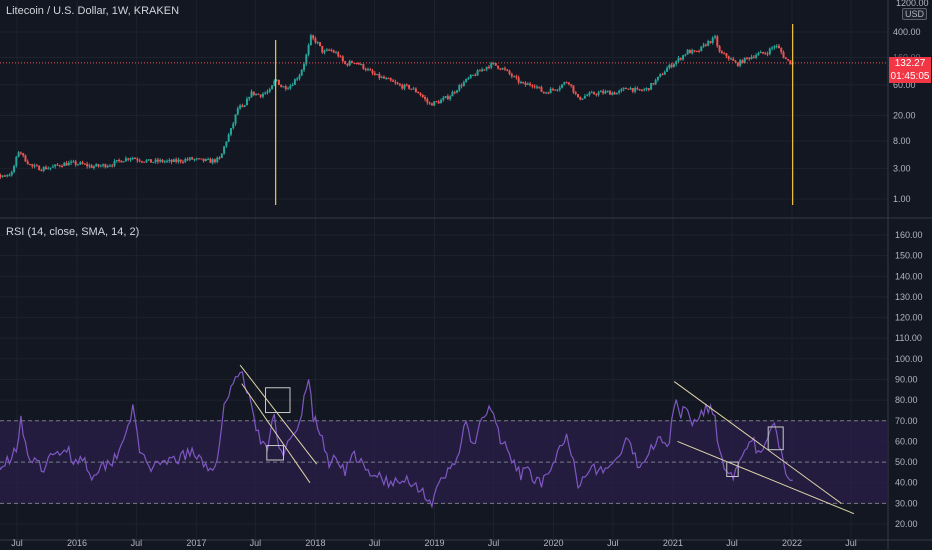  Describe the element at coordinates (851, 543) in the screenshot. I see `time-tick-label: Jul` at that location.